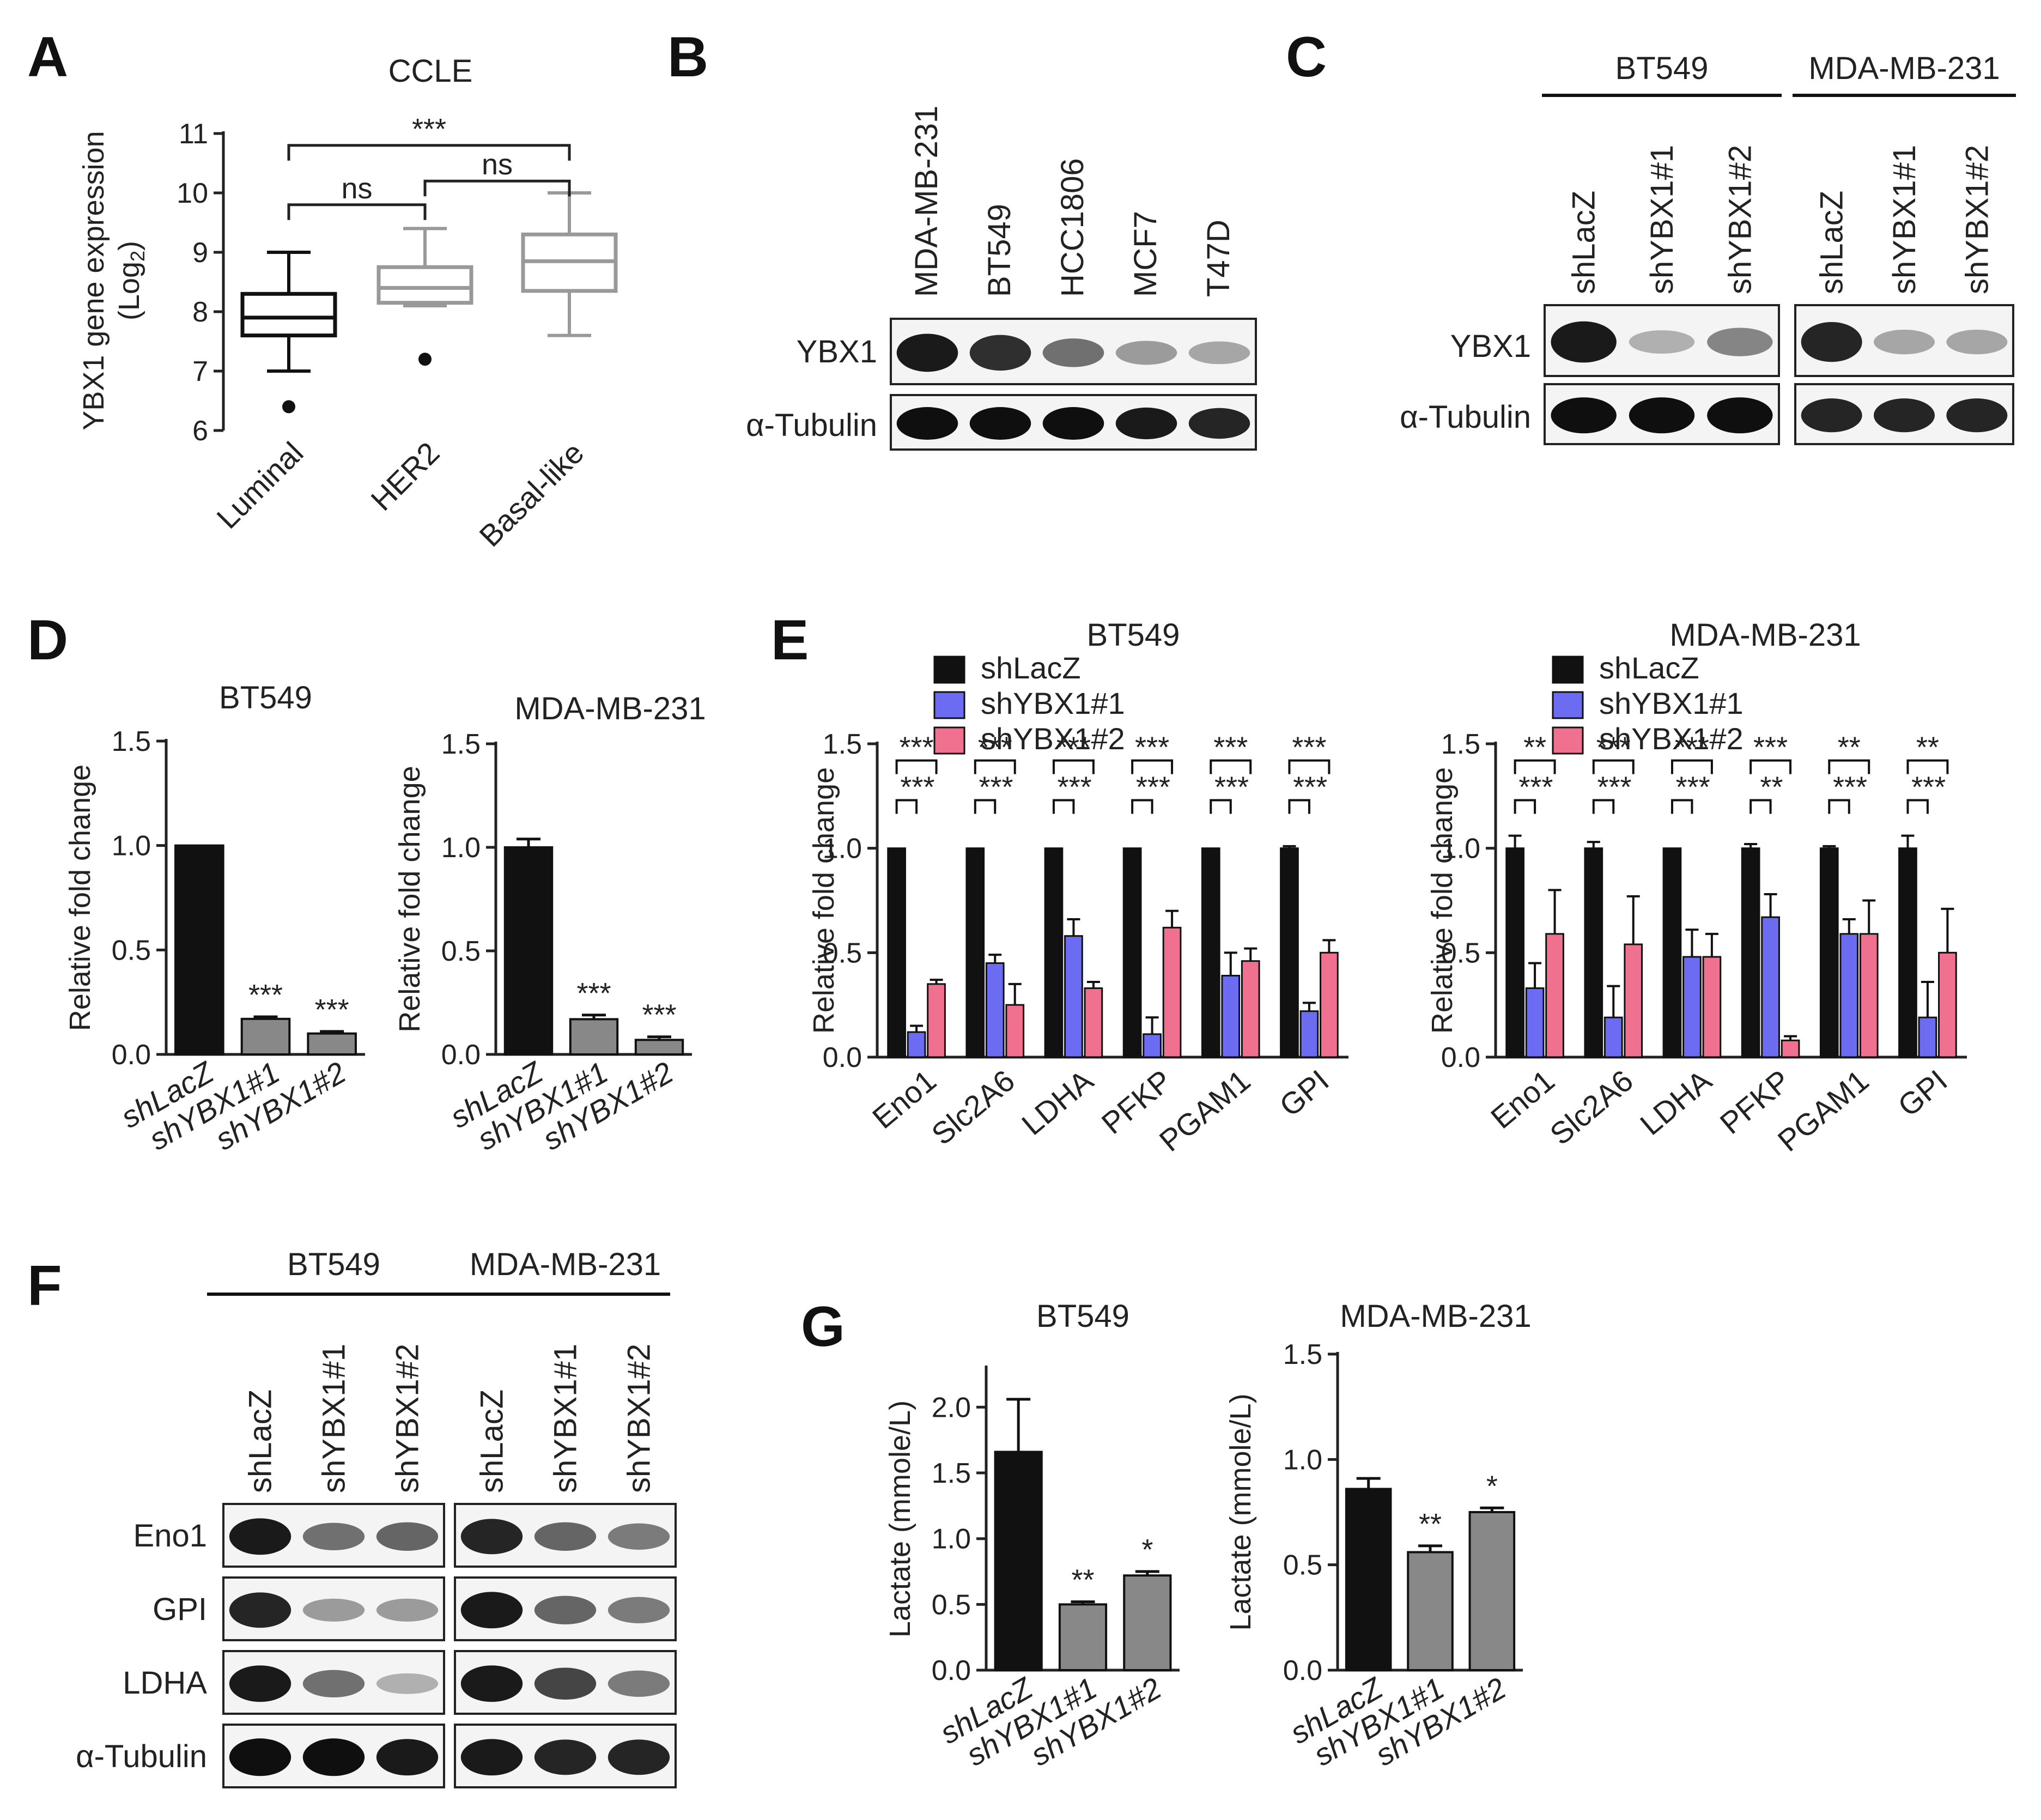 The image size is (2041, 1820). I want to click on a-comparison-bracket, so click(429, 152).